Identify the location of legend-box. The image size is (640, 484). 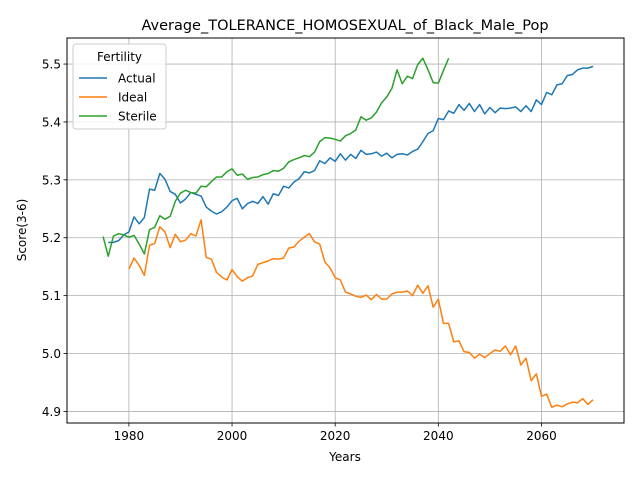
(119, 86).